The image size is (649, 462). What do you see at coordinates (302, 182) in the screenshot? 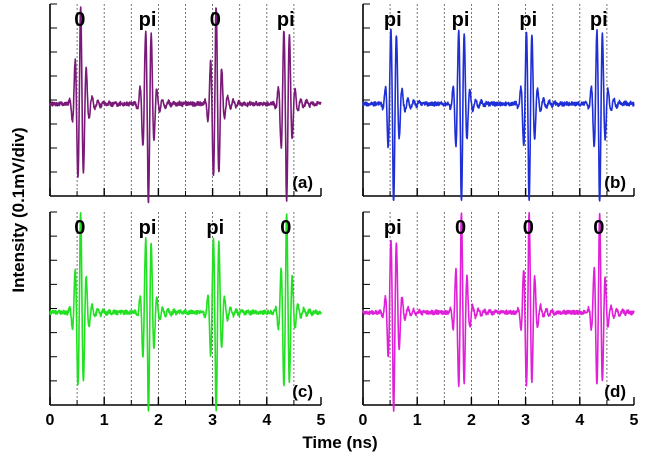
I see `panel-label: (a)` at bounding box center [302, 182].